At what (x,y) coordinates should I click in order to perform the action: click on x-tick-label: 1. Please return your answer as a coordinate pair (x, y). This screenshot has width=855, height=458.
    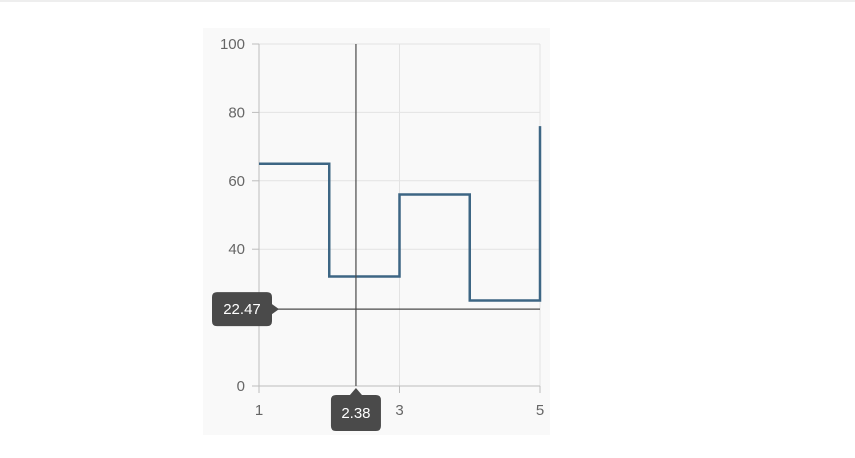
    Looking at the image, I should click on (259, 410).